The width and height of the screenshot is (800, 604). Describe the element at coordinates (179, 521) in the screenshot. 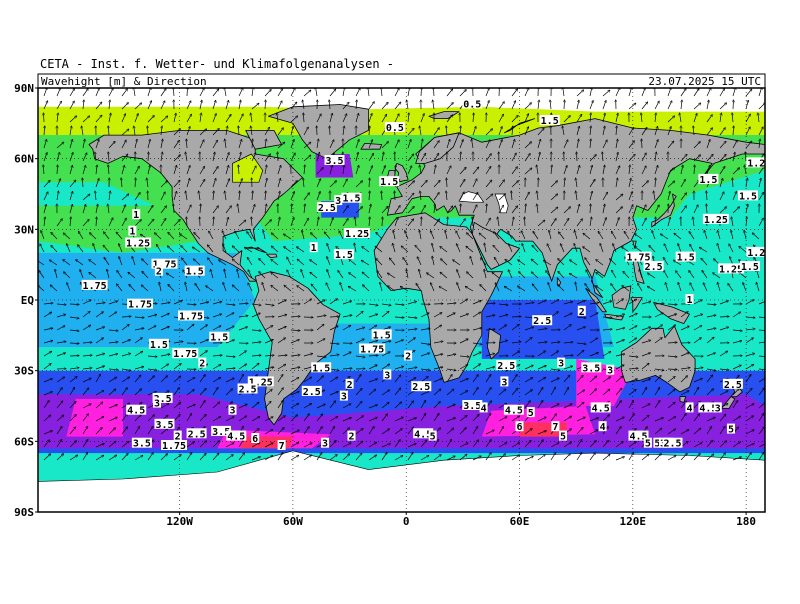

I see `lon-label: 120W` at that location.